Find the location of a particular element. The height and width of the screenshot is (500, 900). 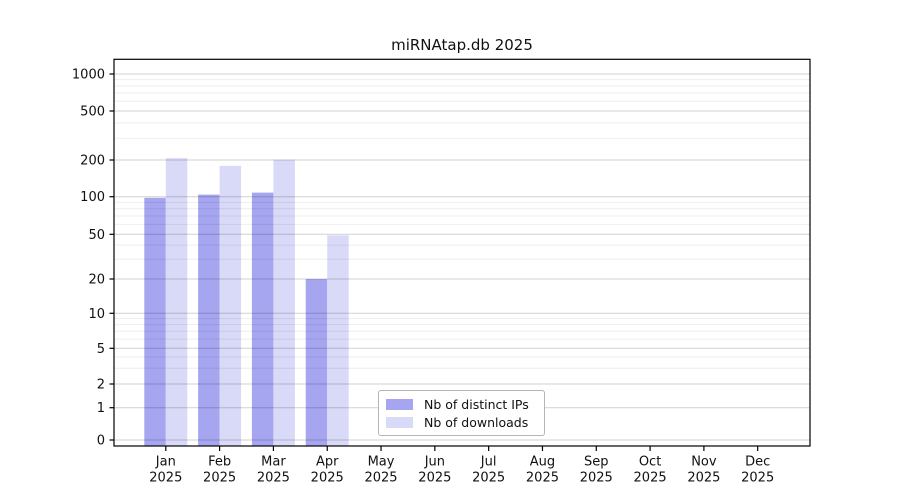

y-tick-label-20: 20 is located at coordinates (96, 280).